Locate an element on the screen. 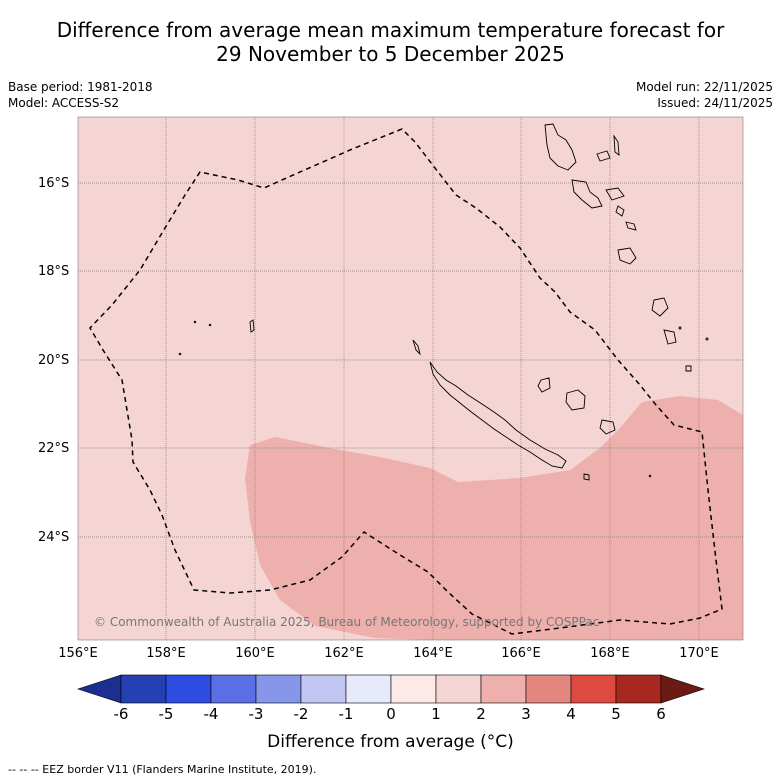  model-run: Model run: 22/11/2025 is located at coordinates (704, 87).